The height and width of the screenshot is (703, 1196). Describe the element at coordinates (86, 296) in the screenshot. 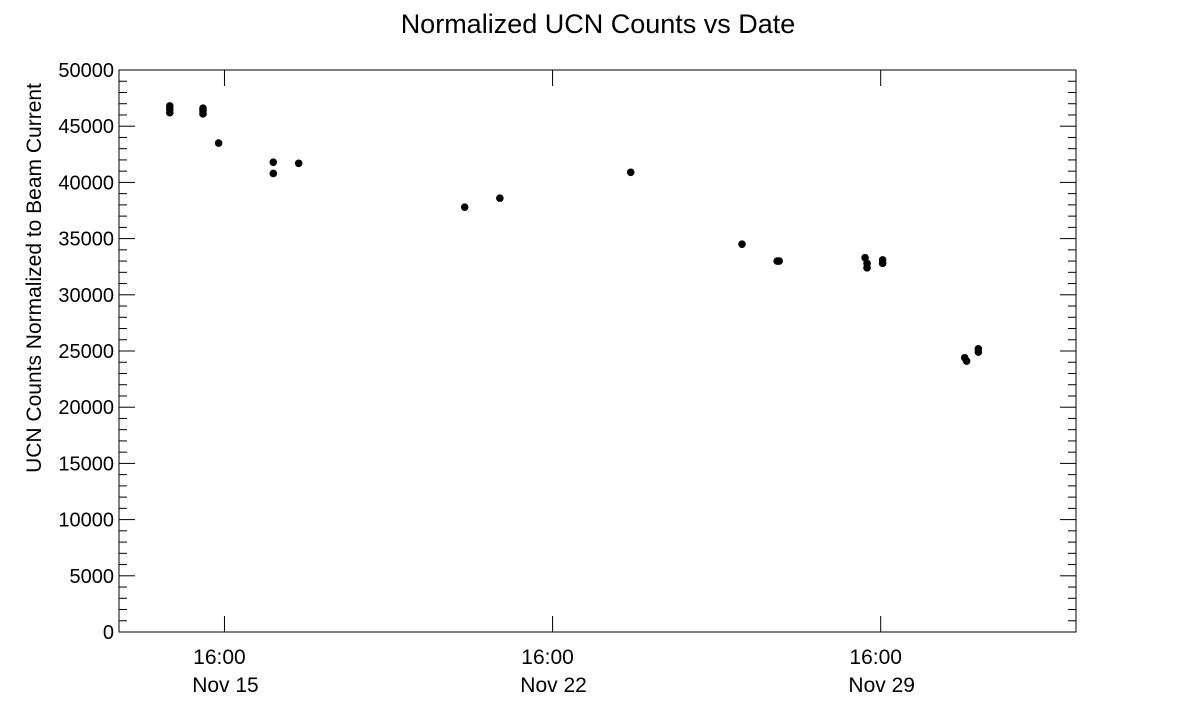

I see `y-tick-label: 30000` at that location.